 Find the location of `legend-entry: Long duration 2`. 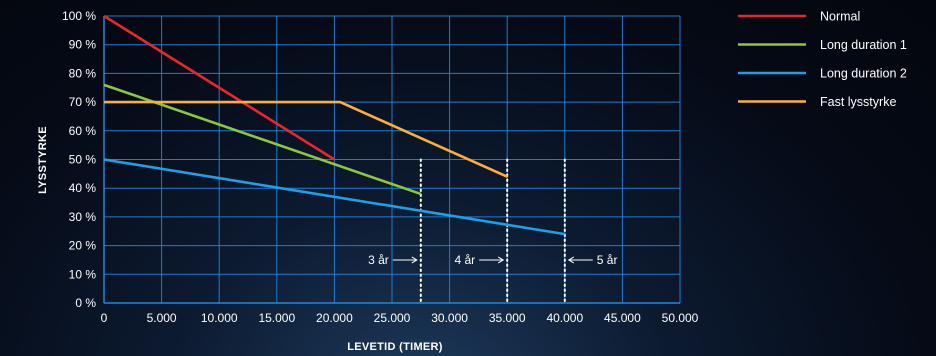

legend-entry: Long duration 2 is located at coordinates (863, 74).